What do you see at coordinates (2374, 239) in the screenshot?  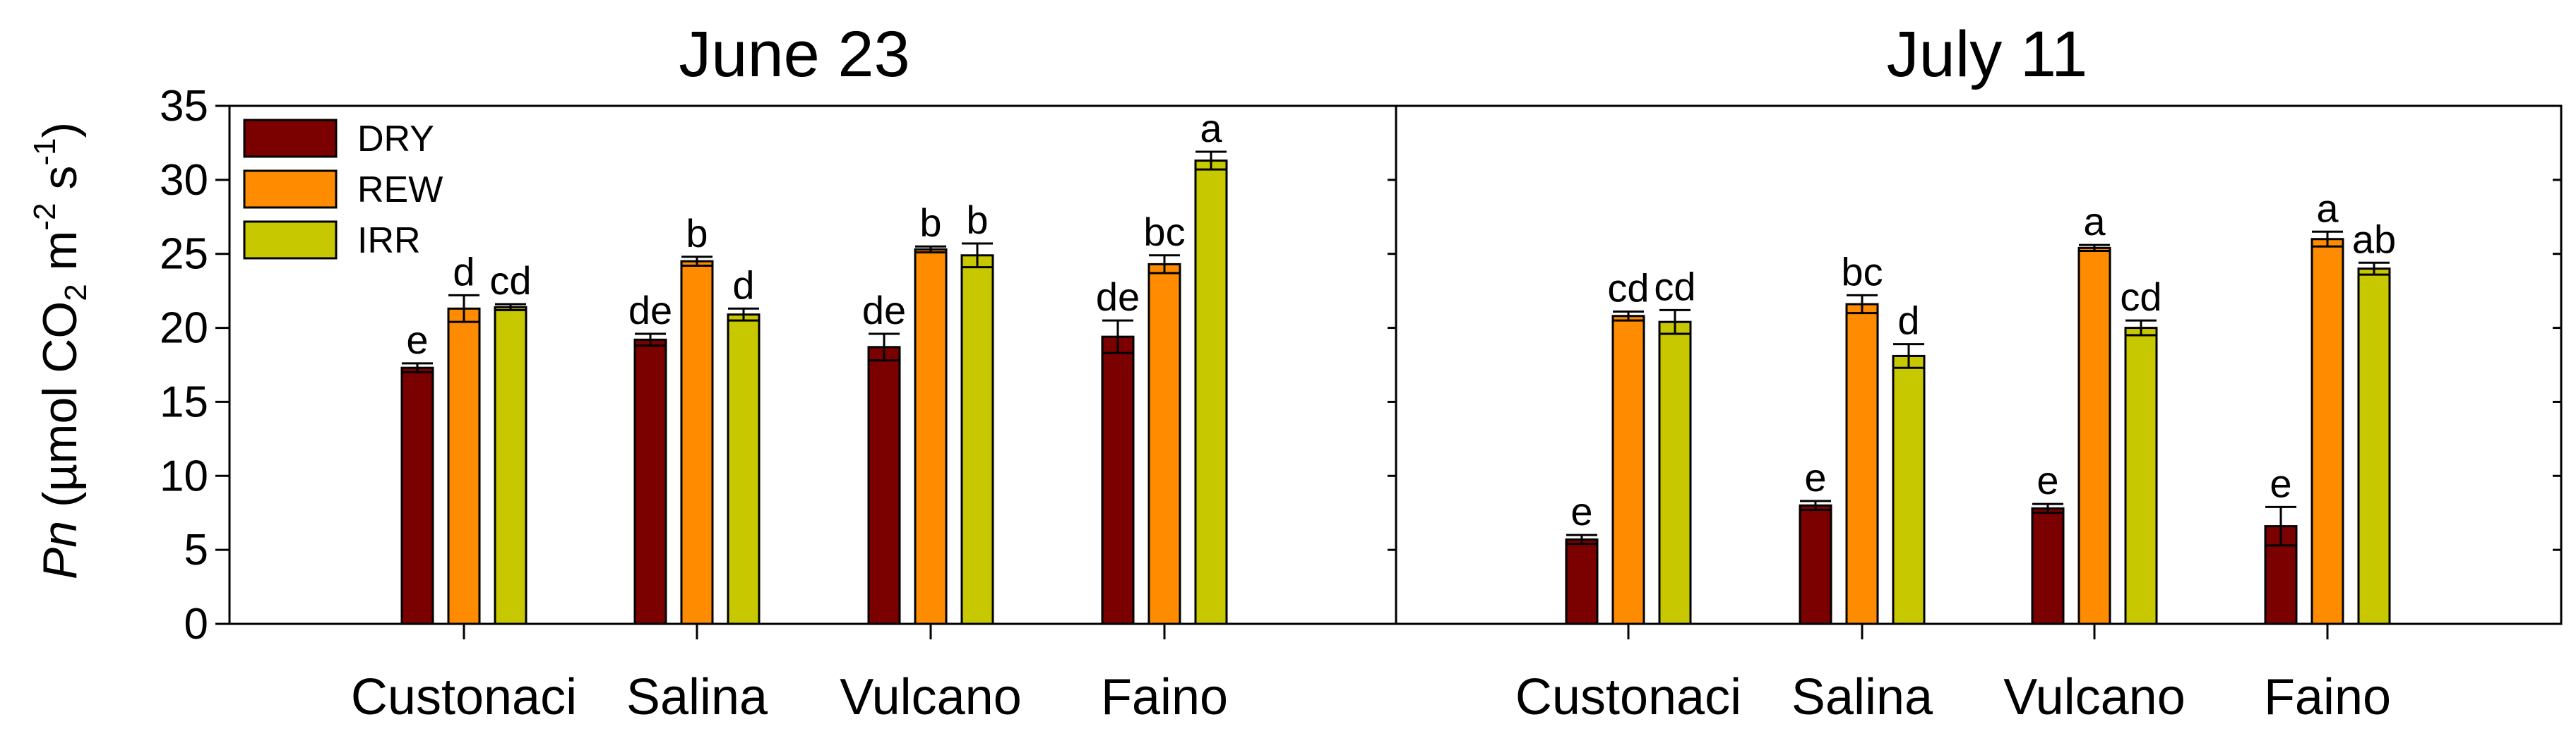 I see `significance-letter: ab` at bounding box center [2374, 239].